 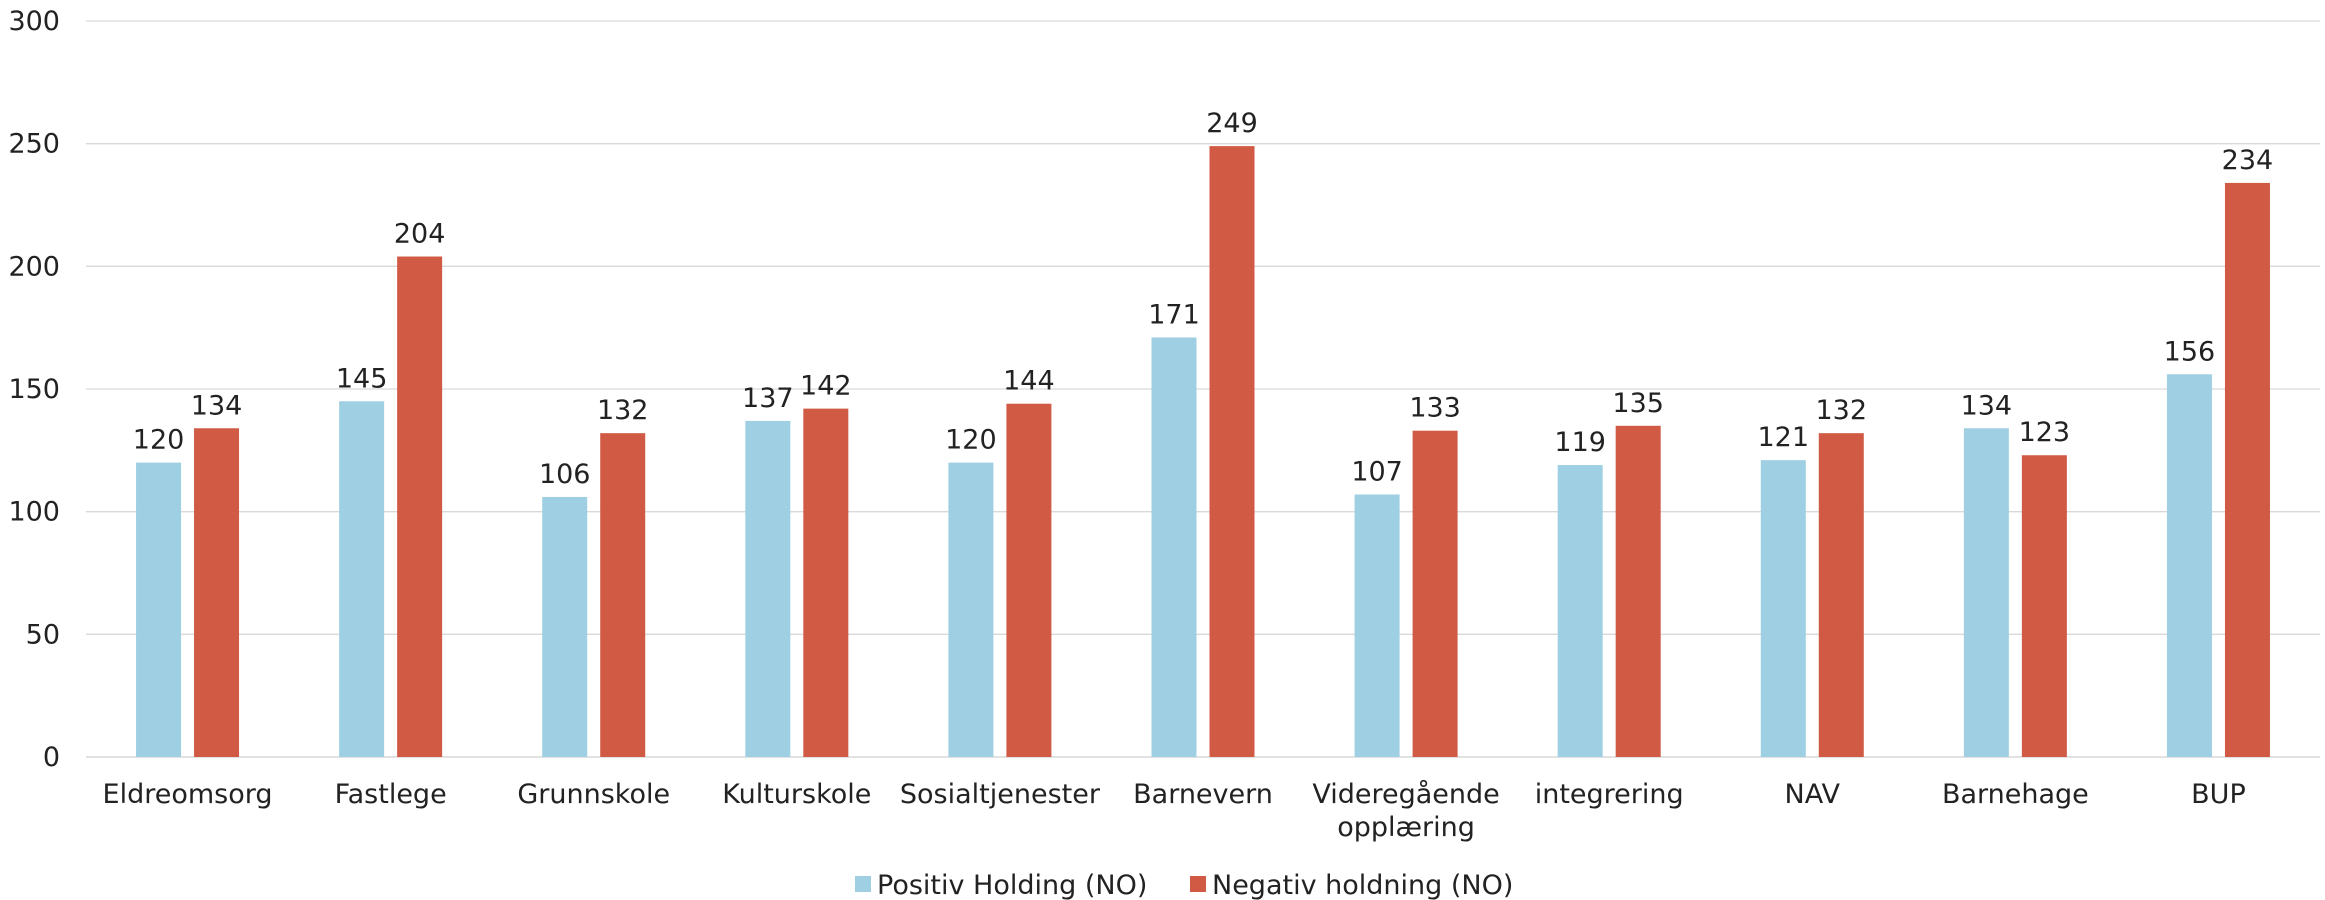 What do you see at coordinates (2248, 160) in the screenshot?
I see `data-label: 234` at bounding box center [2248, 160].